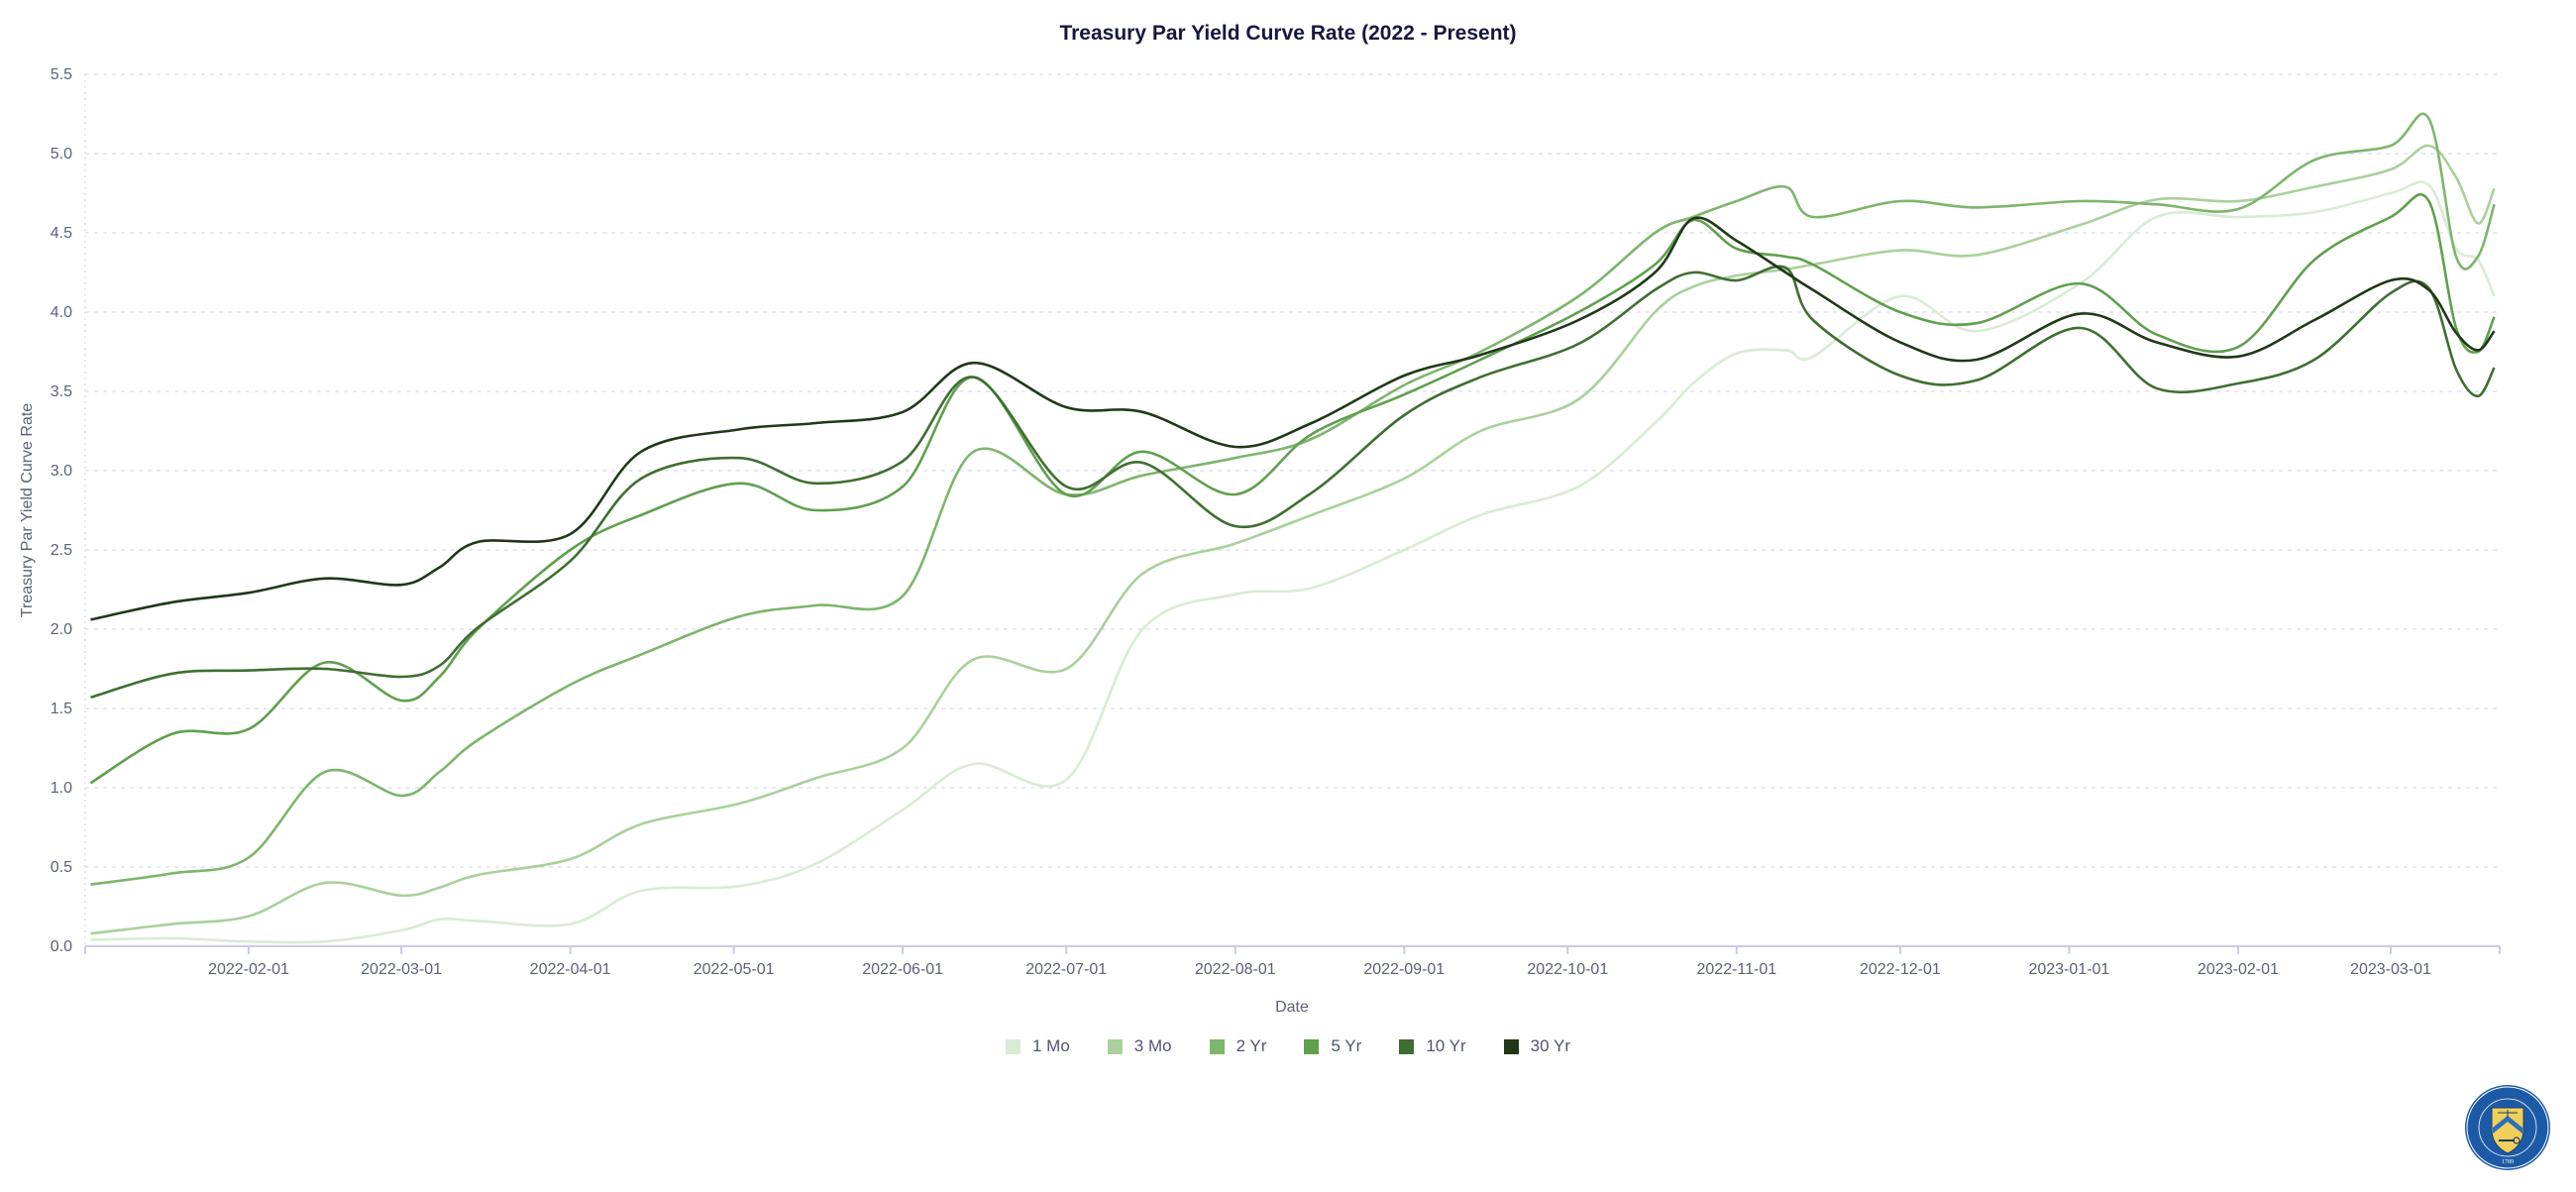  I want to click on legend-item-3-mo: 3 Mo, so click(1139, 1046).